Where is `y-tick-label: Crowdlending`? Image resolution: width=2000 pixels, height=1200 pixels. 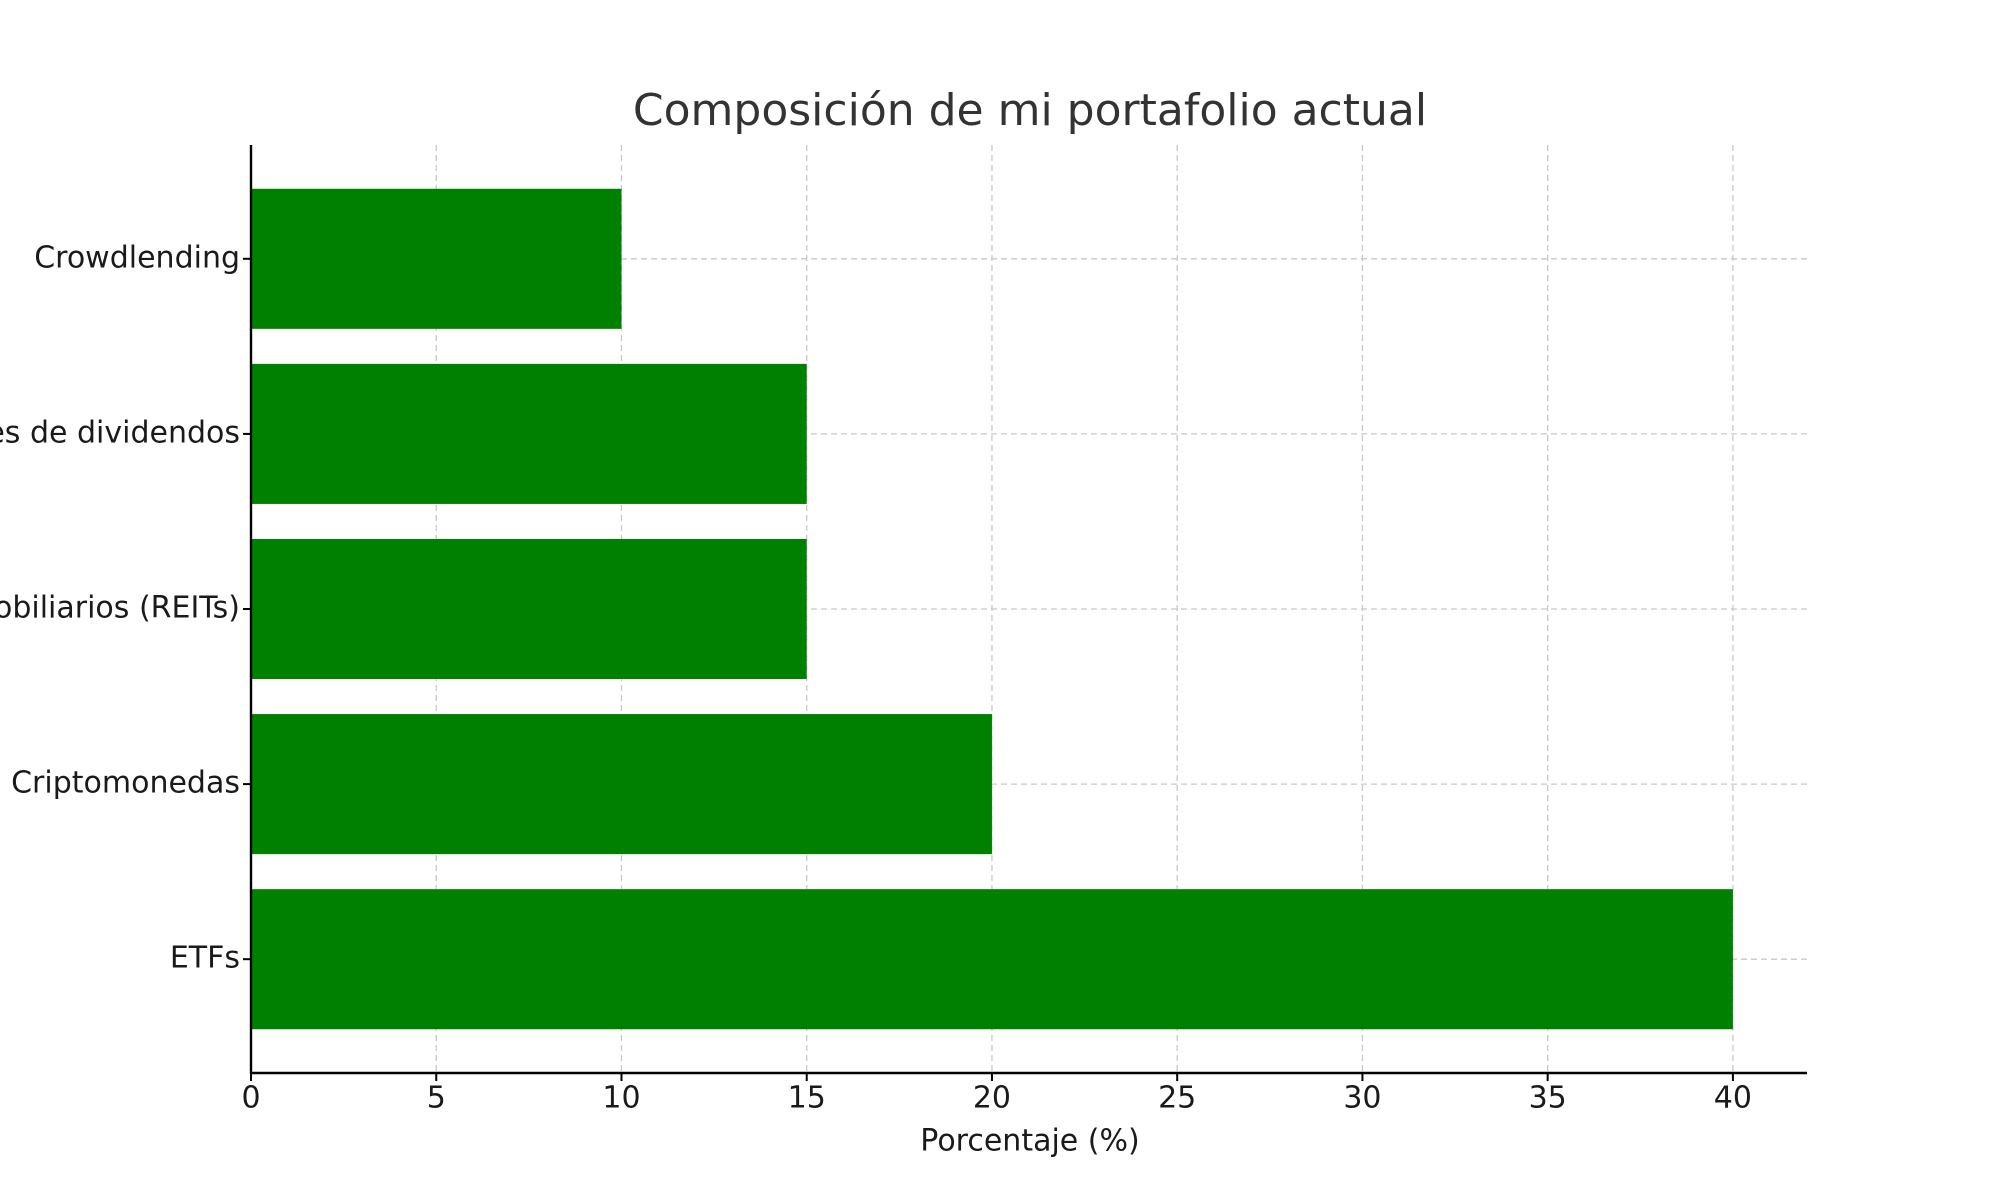 y-tick-label: Crowdlending is located at coordinates (137, 257).